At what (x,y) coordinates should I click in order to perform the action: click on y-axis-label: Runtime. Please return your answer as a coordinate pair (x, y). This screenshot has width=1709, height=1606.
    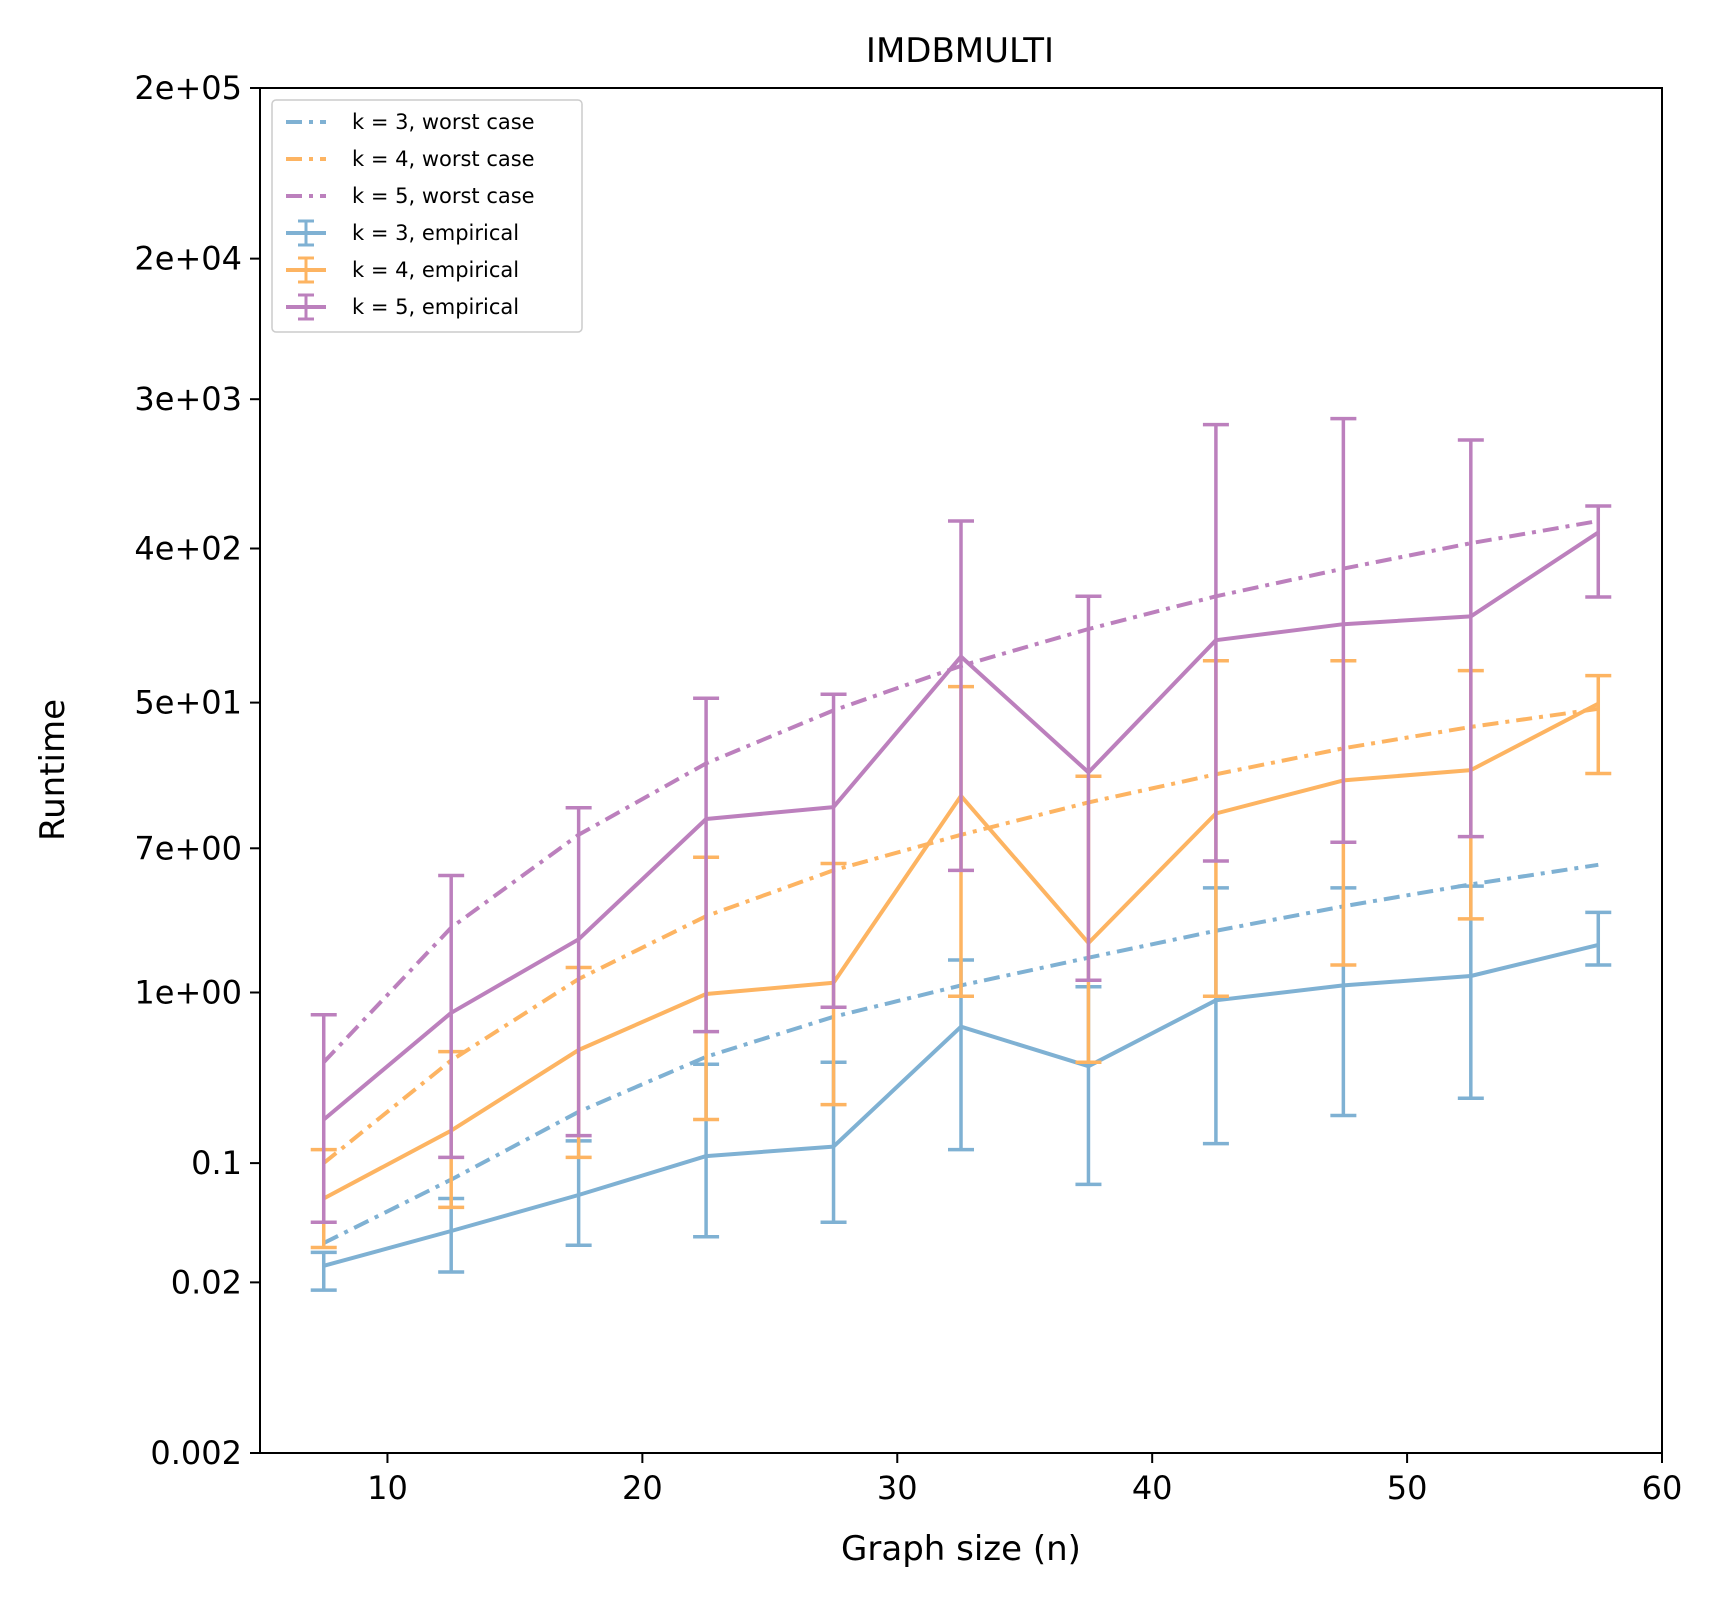
    Looking at the image, I should click on (53, 770).